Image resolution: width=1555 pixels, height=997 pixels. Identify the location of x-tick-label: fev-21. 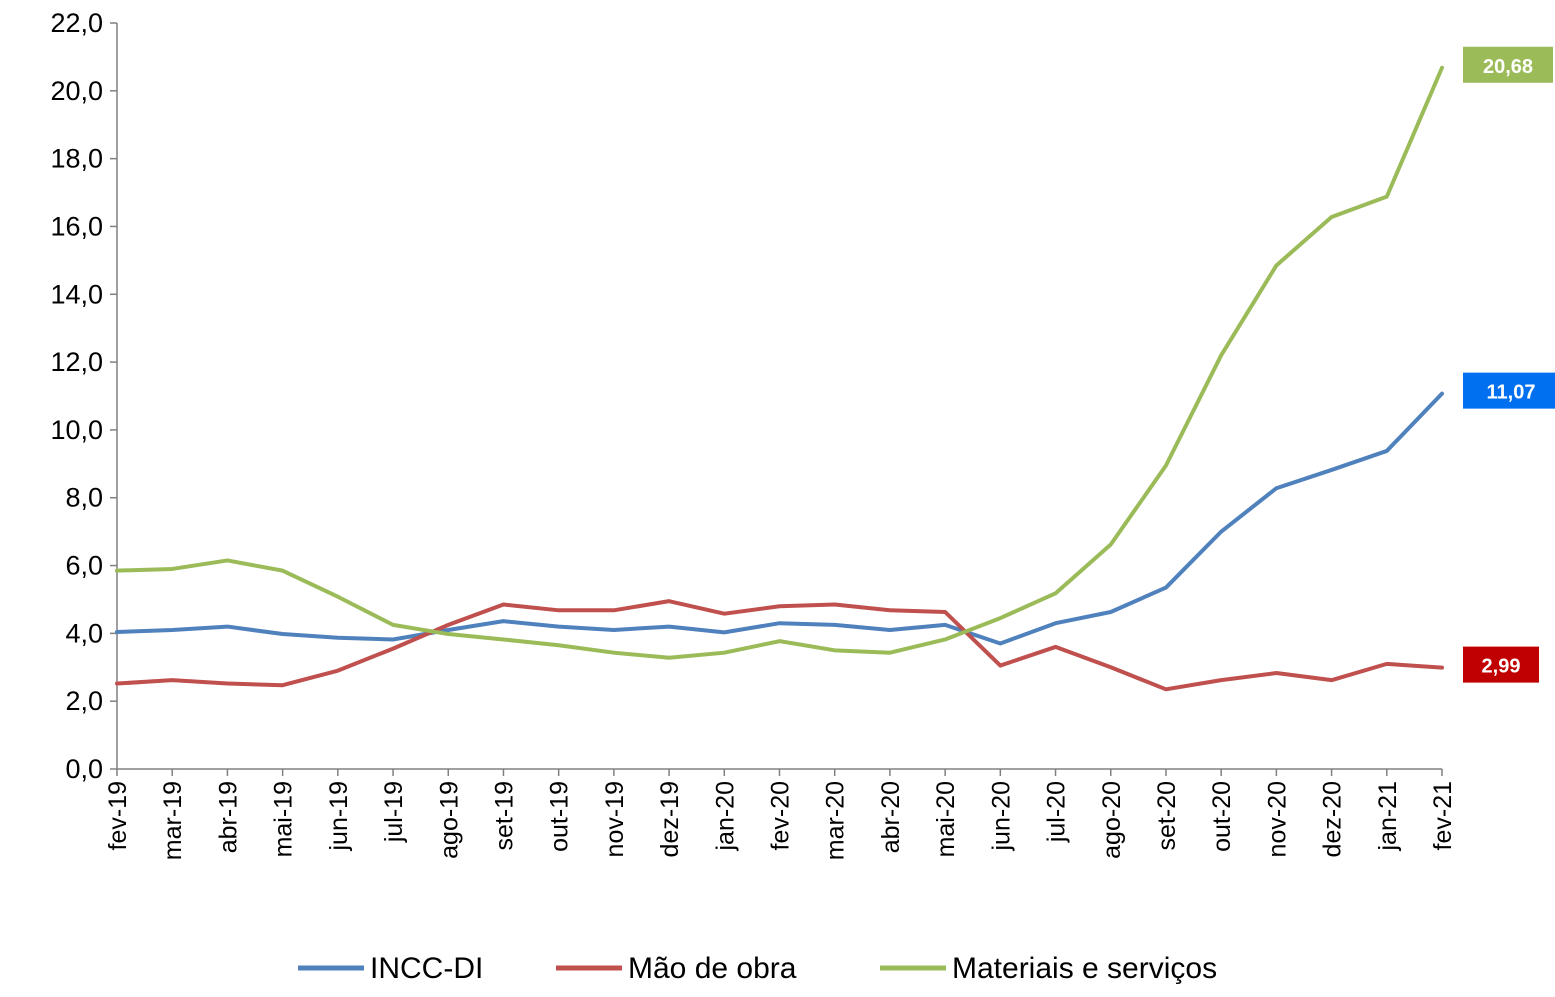
(1443, 815).